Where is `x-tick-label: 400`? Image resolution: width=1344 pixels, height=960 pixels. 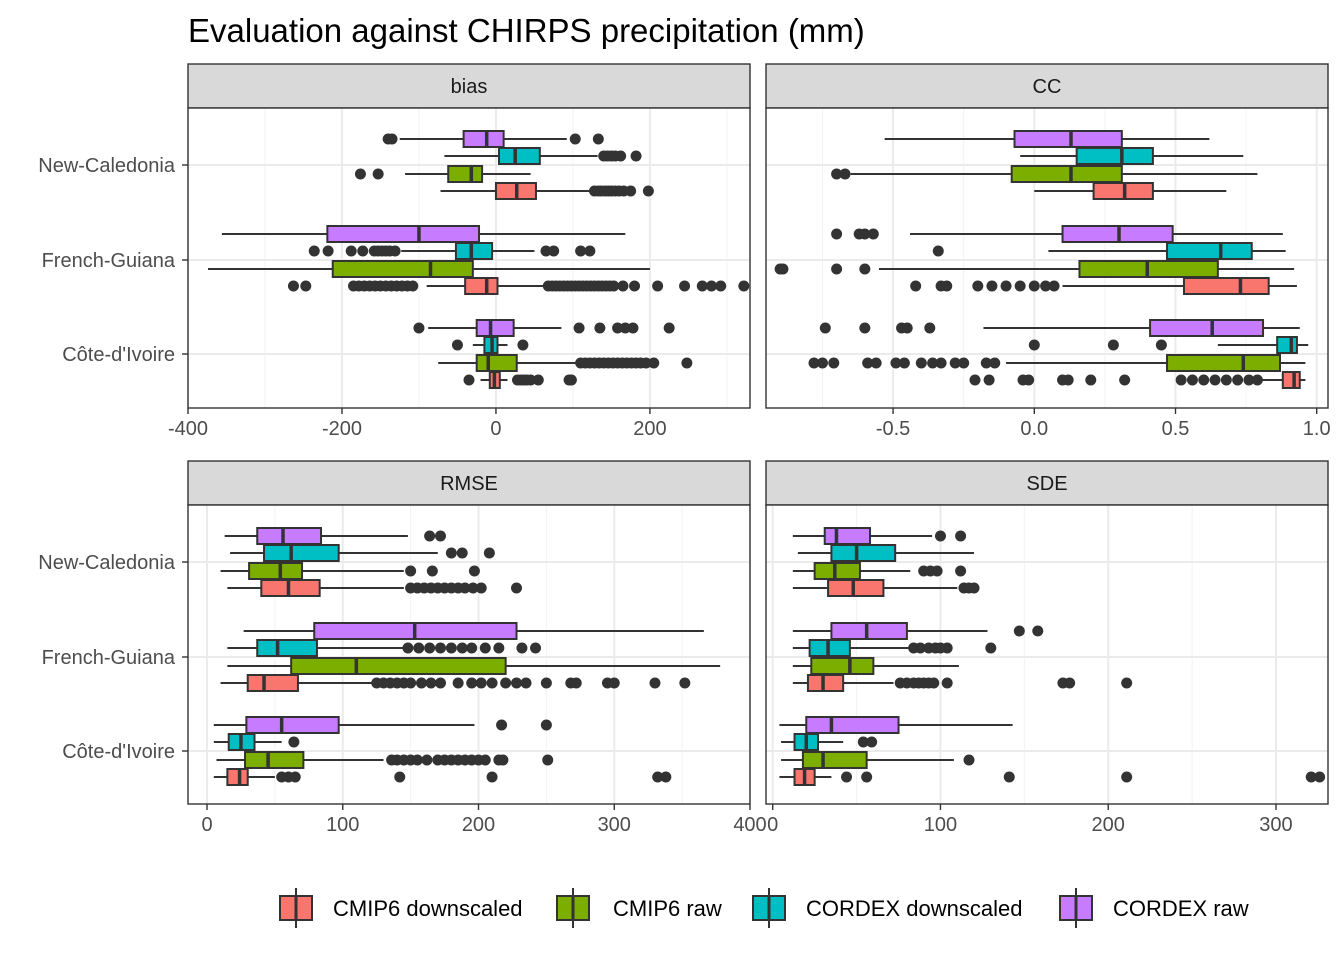
x-tick-label: 400 is located at coordinates (749, 825).